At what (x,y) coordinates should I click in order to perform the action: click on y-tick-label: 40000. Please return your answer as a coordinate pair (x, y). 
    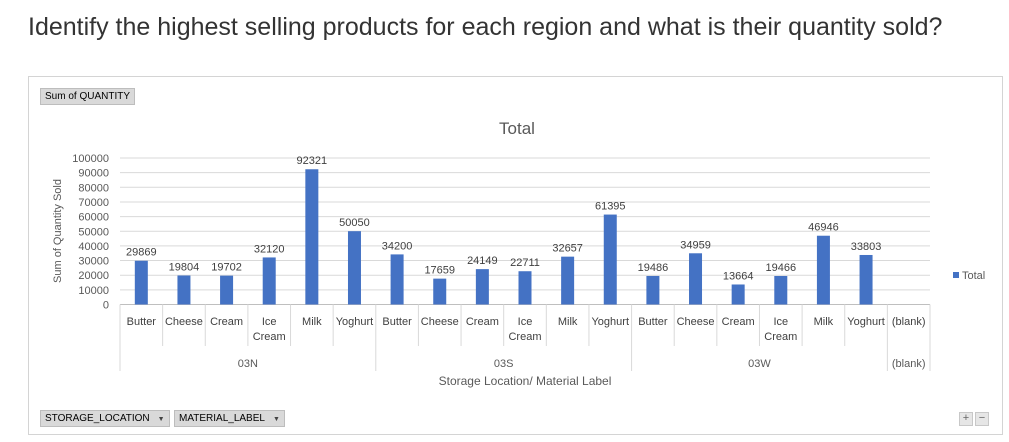
    Looking at the image, I should click on (93, 247).